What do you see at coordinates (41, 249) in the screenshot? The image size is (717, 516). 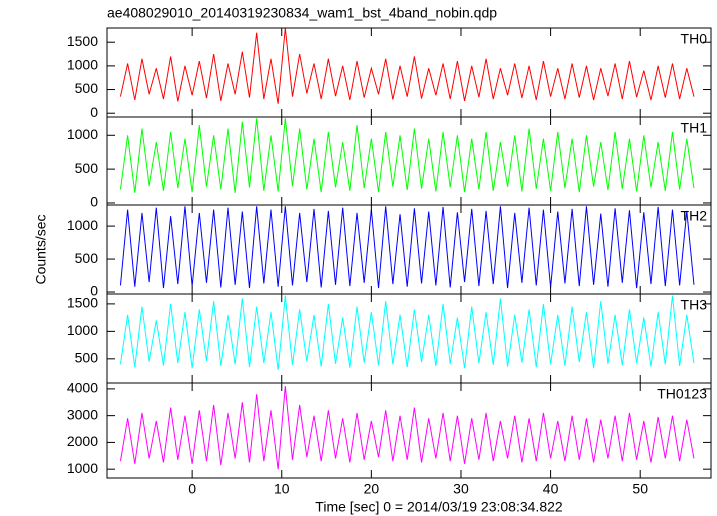 I see `y-axis-label: Counts/sec` at bounding box center [41, 249].